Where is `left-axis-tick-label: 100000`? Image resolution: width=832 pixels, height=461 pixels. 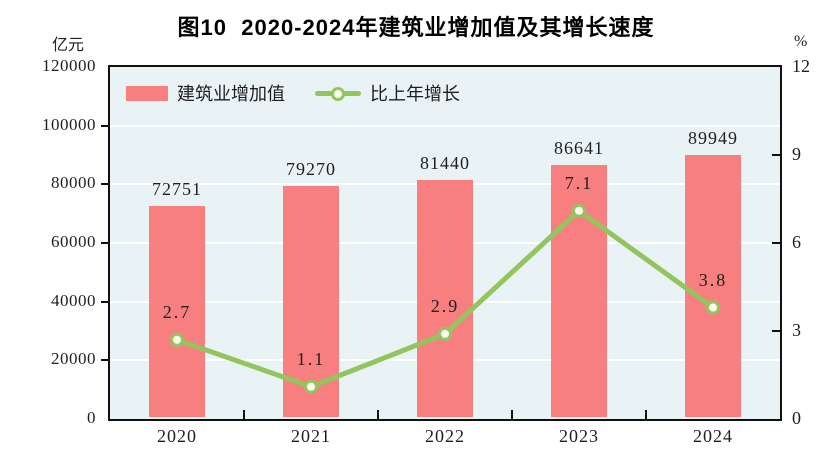
left-axis-tick-label: 100000 is located at coordinates (69, 124).